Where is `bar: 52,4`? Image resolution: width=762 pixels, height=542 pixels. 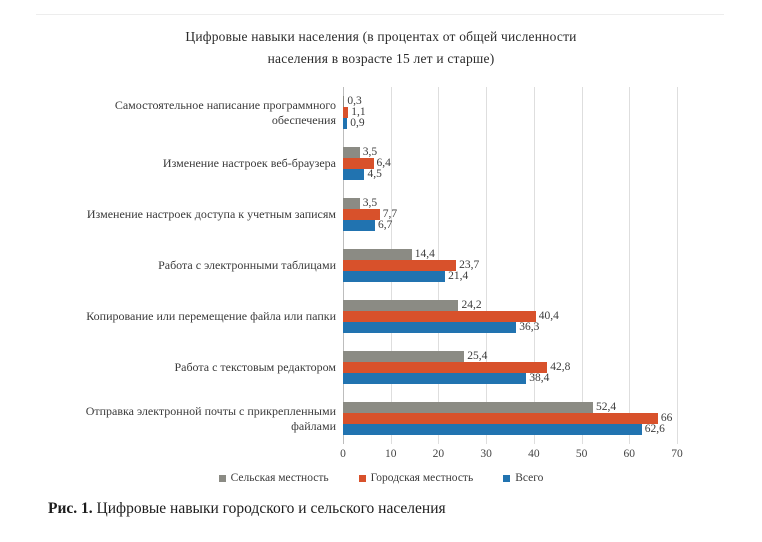 bar: 52,4 is located at coordinates (510, 407).